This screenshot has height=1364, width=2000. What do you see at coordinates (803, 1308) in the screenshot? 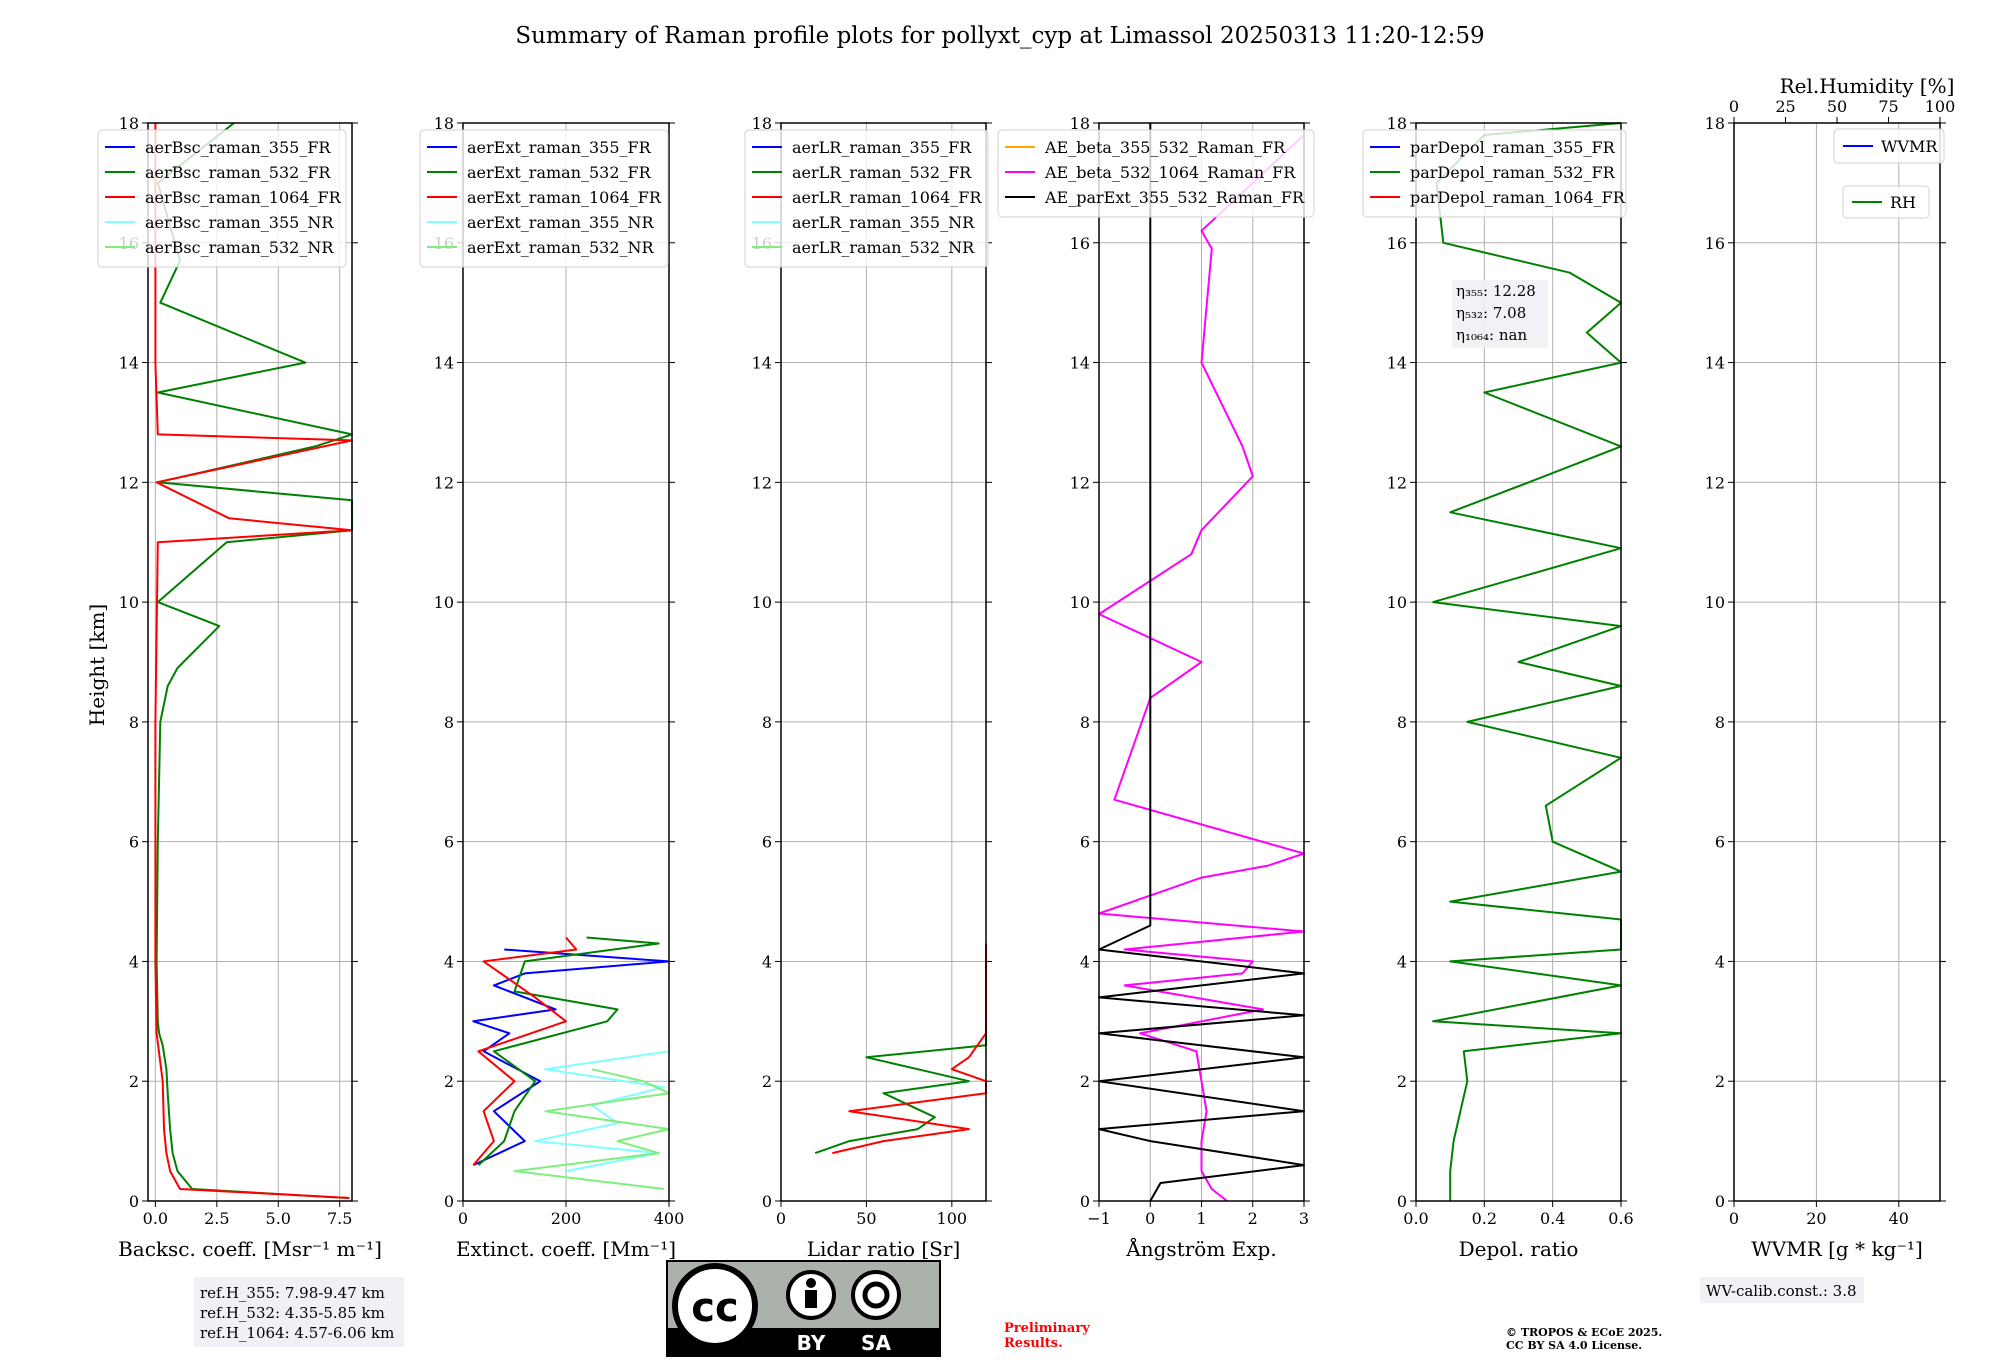
I see `cc-license-badge: cc BY SA` at bounding box center [803, 1308].